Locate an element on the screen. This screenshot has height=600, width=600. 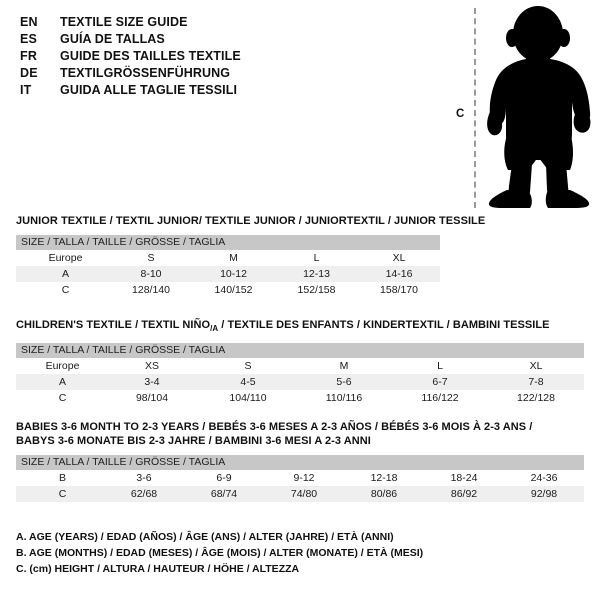
table-cell: 86/92 is located at coordinates (464, 494).